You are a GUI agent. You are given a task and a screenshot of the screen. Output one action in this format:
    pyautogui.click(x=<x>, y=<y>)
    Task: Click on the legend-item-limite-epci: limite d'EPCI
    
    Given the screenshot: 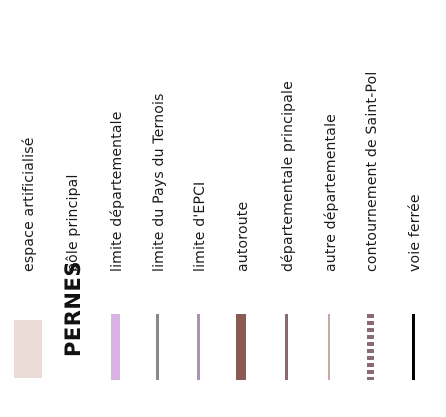 What is the action you would take?
    pyautogui.click(x=200, y=208)
    